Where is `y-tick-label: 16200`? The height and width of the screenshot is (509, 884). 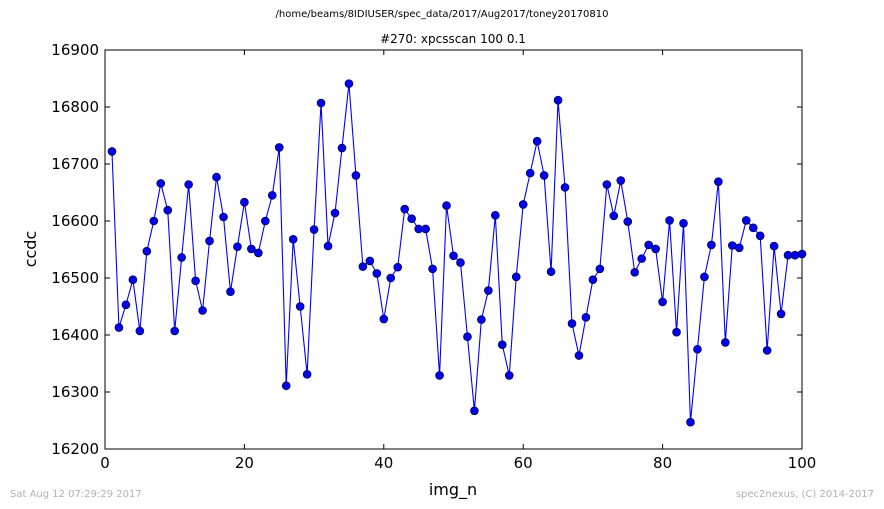 y-tick-label: 16200 is located at coordinates (75, 449).